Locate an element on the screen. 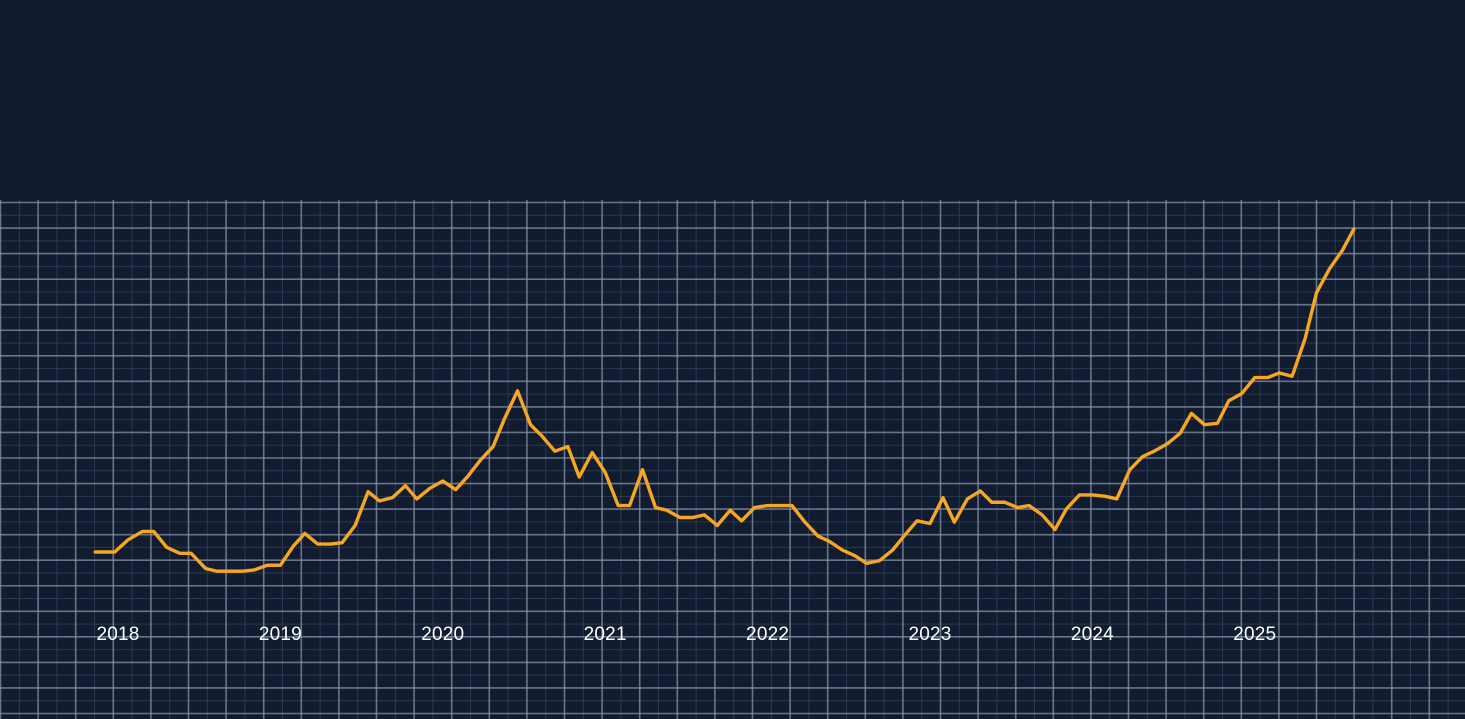 The height and width of the screenshot is (719, 1465). x-tick-label-2023: 2023 is located at coordinates (930, 634).